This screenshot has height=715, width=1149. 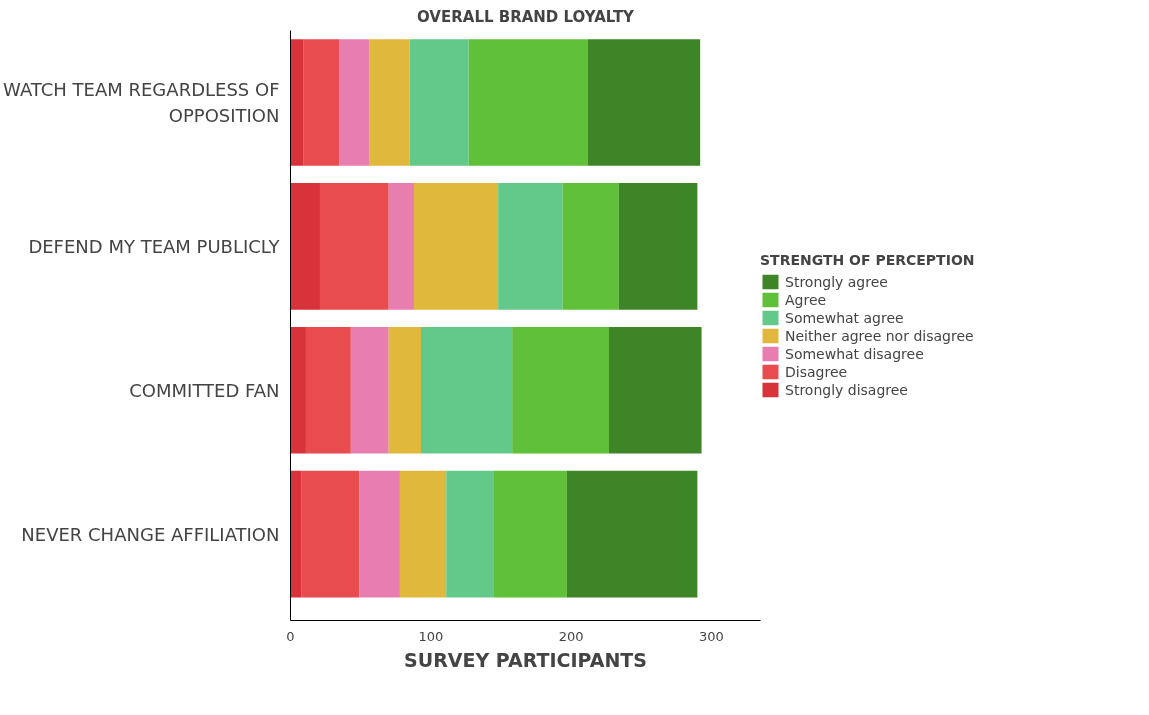 What do you see at coordinates (154, 246) in the screenshot?
I see `y-tick-label: DEFEND MY TEAM PUBLICLY` at bounding box center [154, 246].